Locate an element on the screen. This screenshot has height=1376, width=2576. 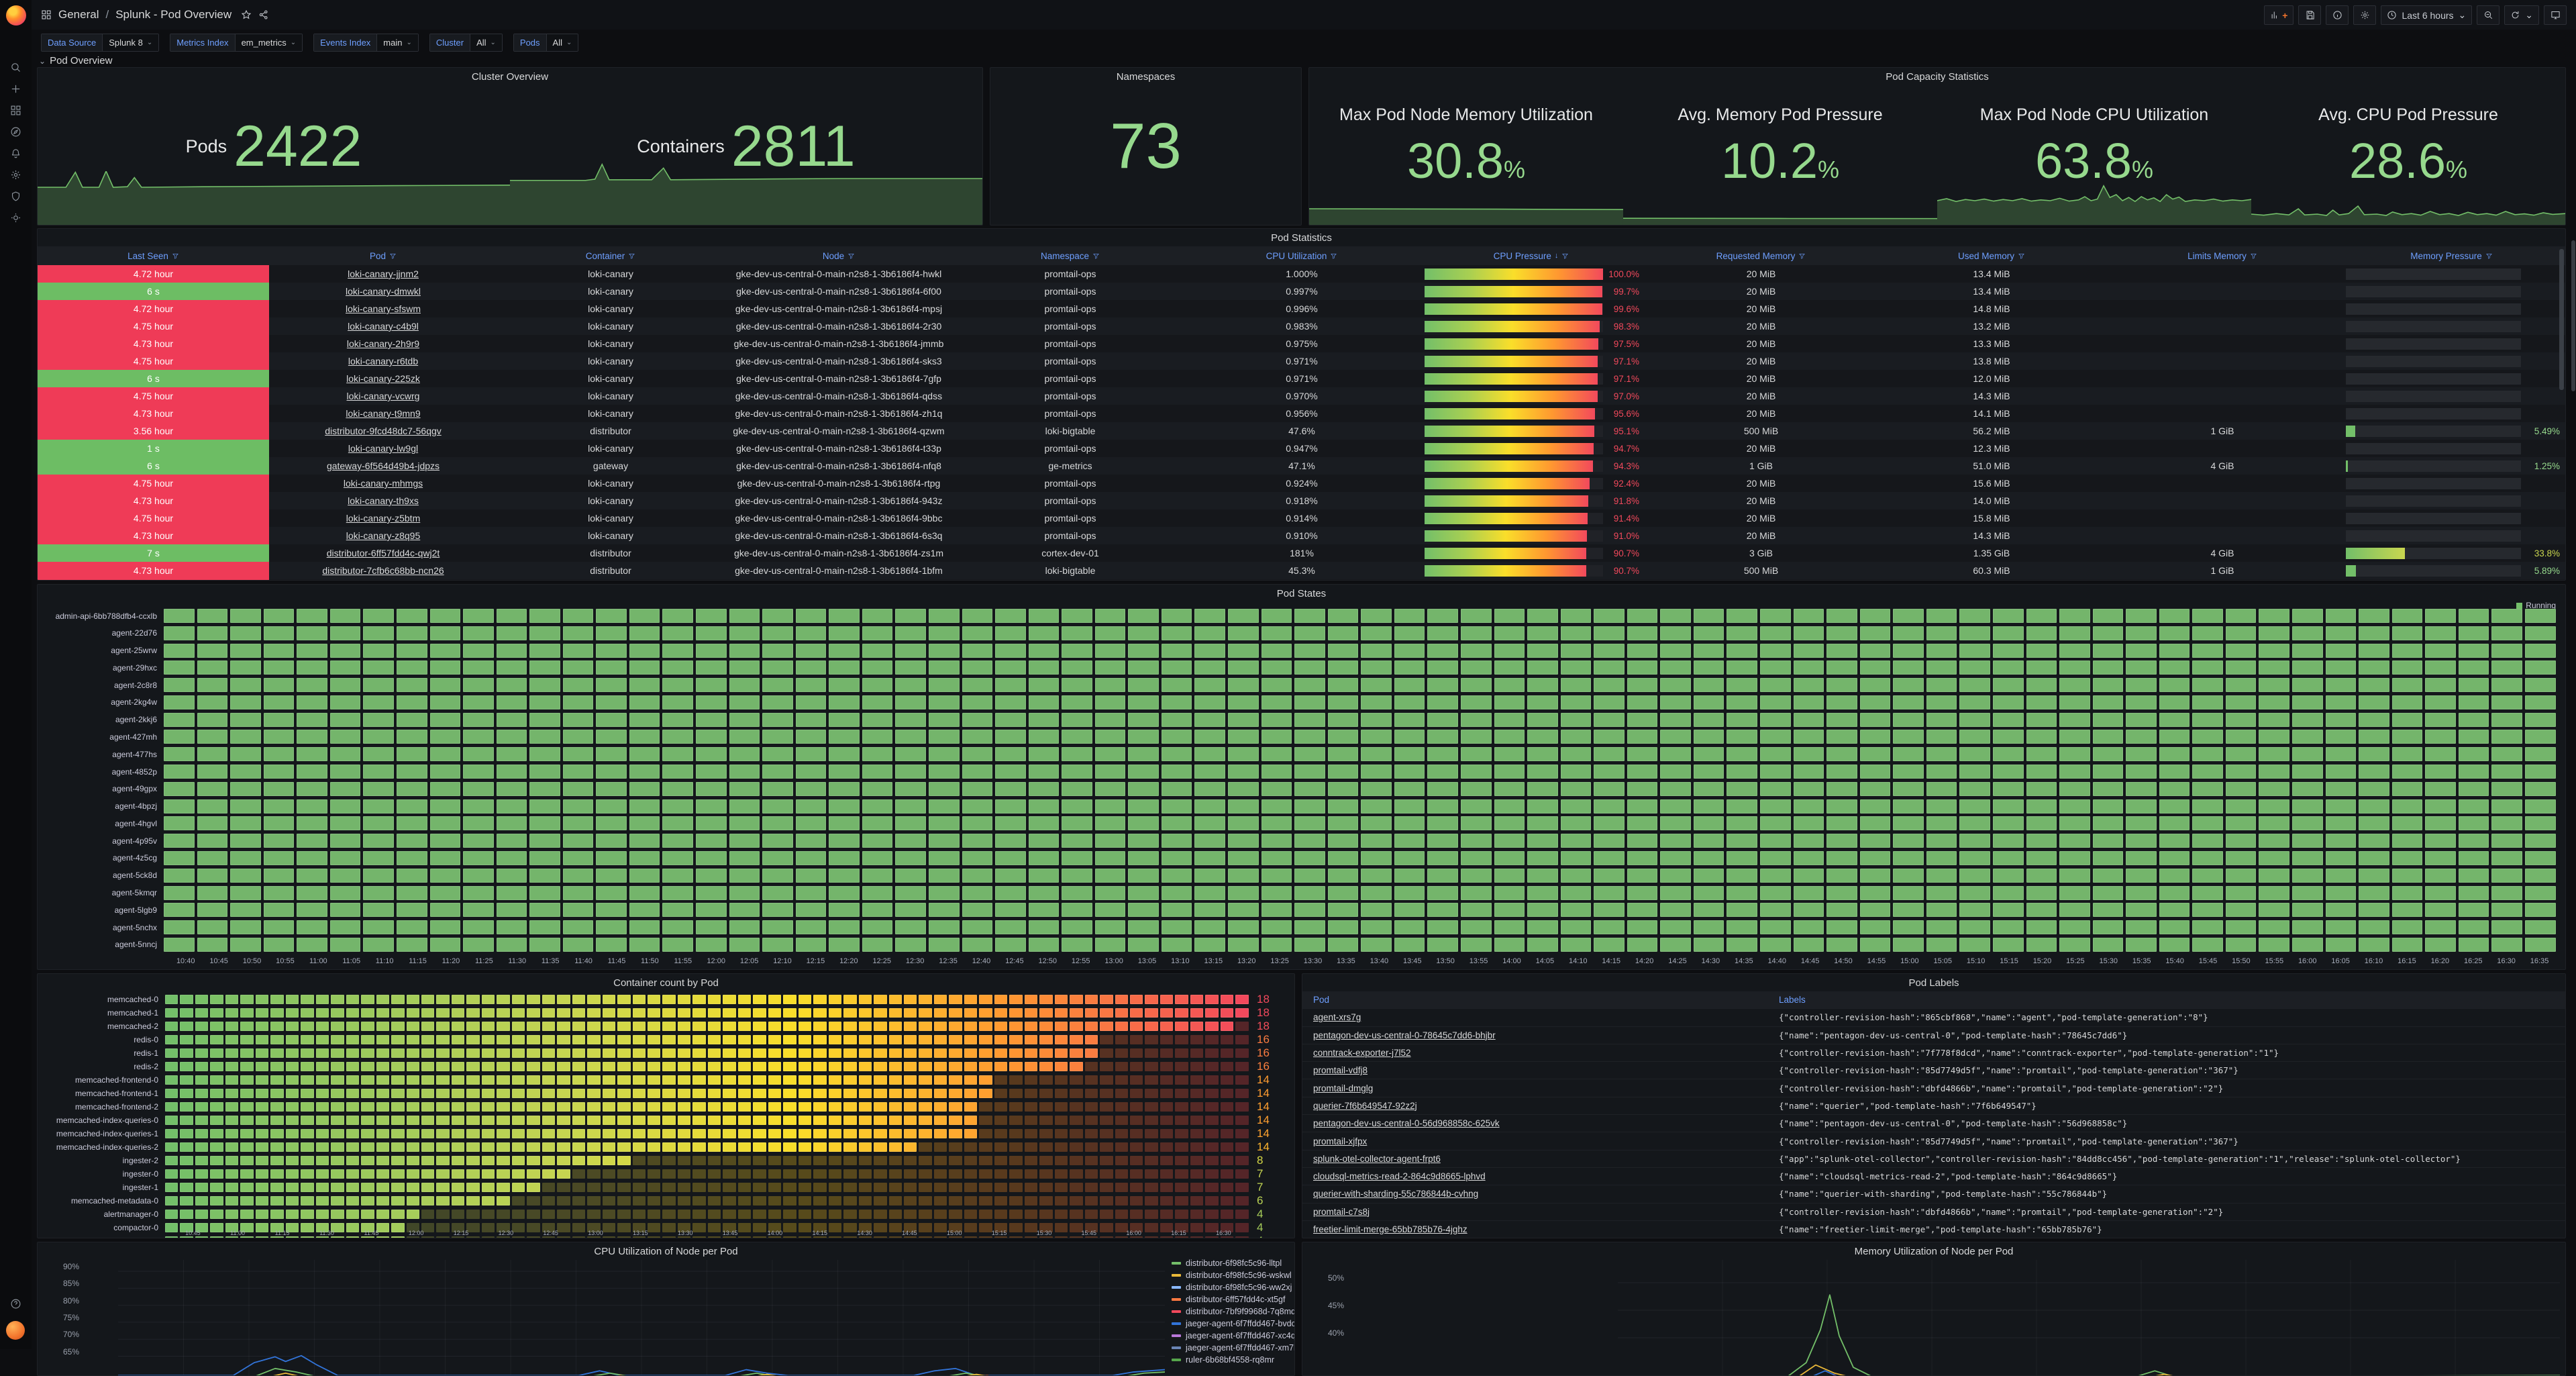
filter-icon is located at coordinates (1565, 256).